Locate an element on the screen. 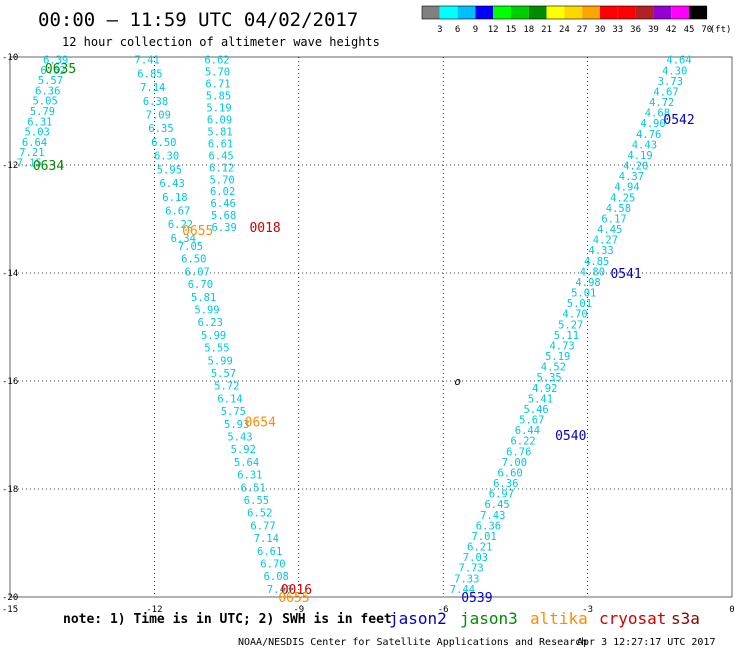 The width and height of the screenshot is (740, 654). swh-value: 5.93 is located at coordinates (236, 425).